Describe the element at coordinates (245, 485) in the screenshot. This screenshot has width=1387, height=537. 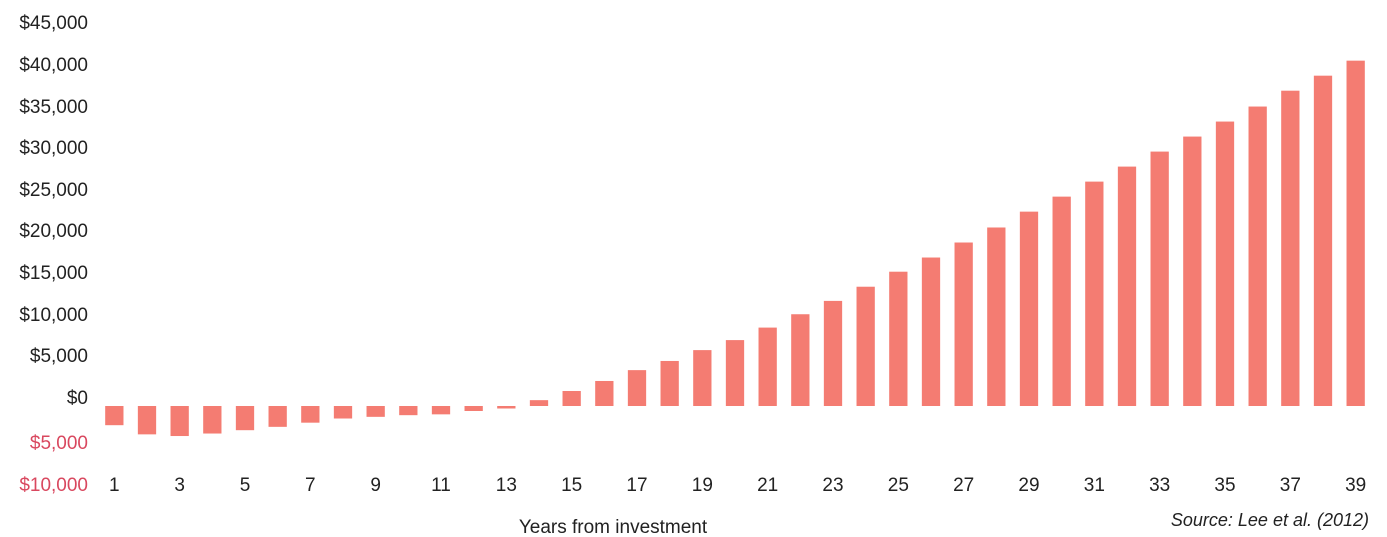
I see `x-tick-label: 5` at that location.